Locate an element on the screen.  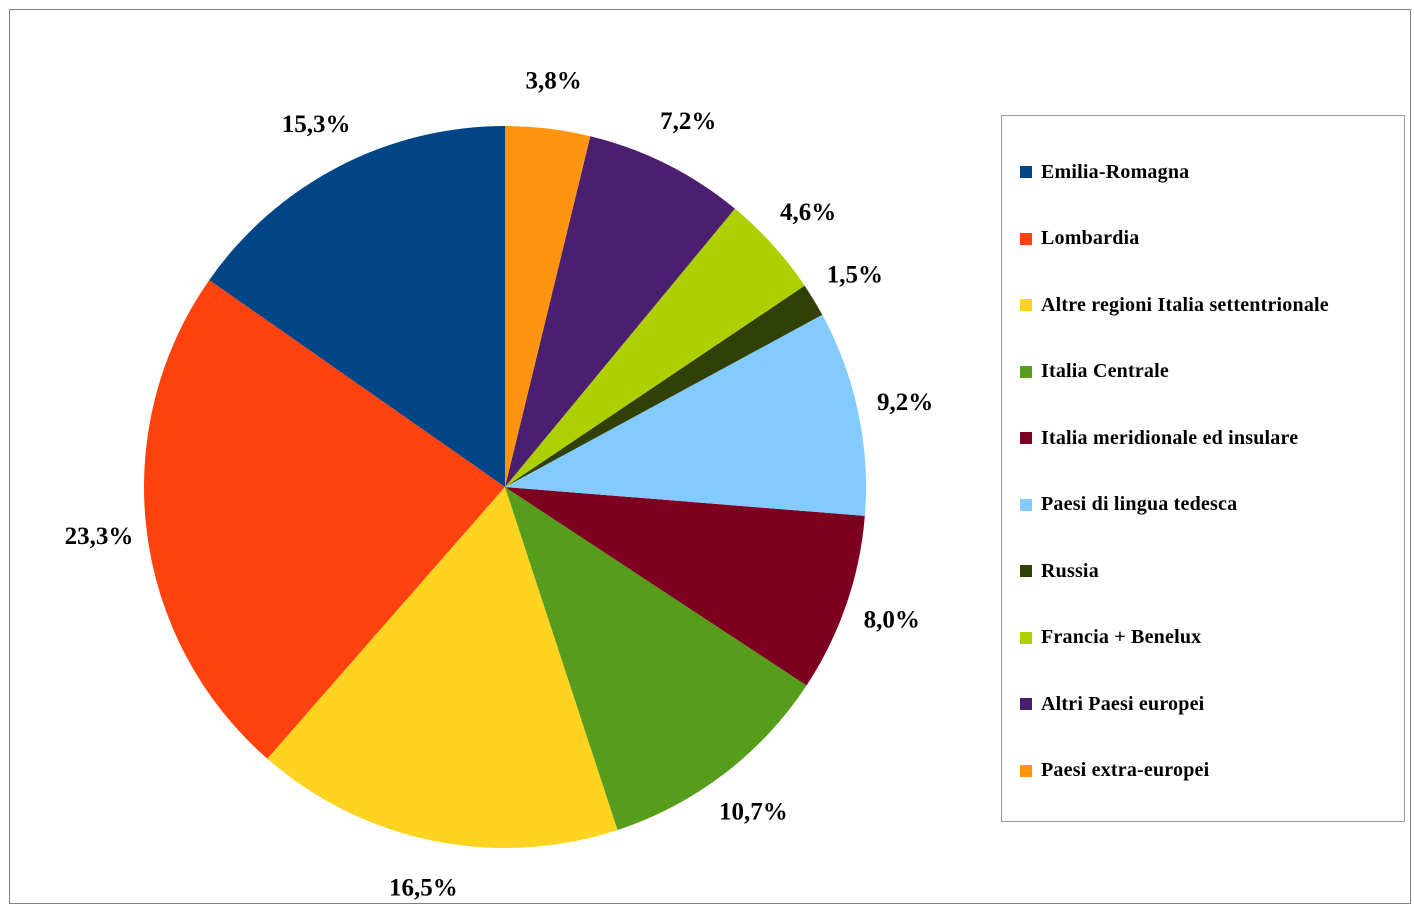
legend-item-francia-benelux: Francia + Benelux is located at coordinates (1110, 638).